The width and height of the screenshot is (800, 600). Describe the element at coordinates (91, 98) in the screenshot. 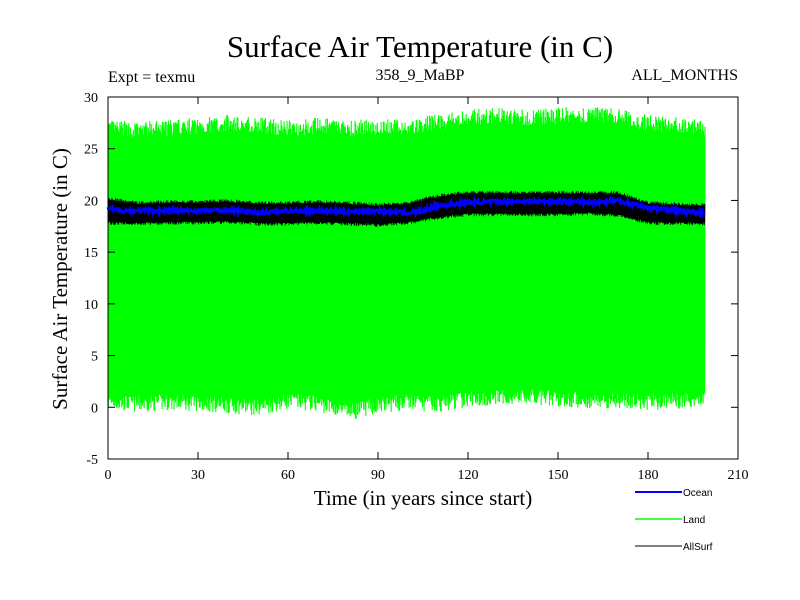

I see `y-tick-label: 30` at that location.